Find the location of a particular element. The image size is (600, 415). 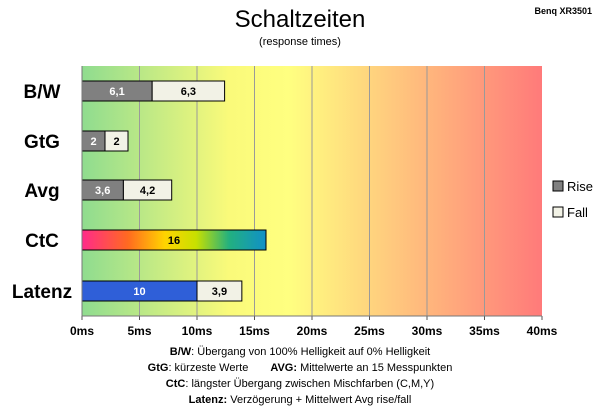

rise-data-label: 3,6 is located at coordinates (102, 191).